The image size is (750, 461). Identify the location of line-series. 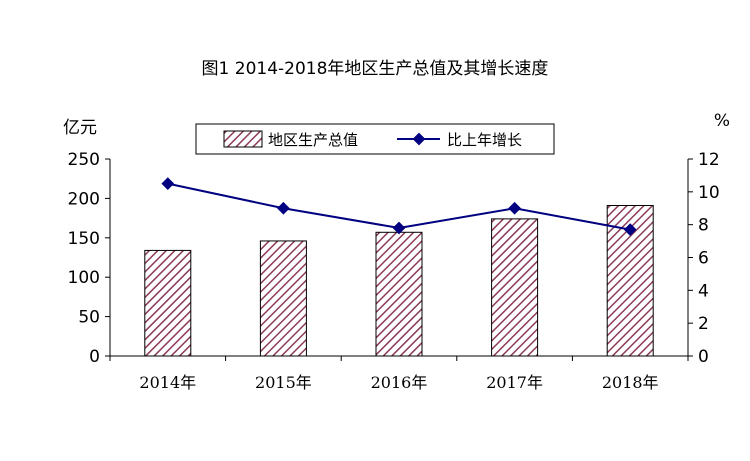
(399, 206).